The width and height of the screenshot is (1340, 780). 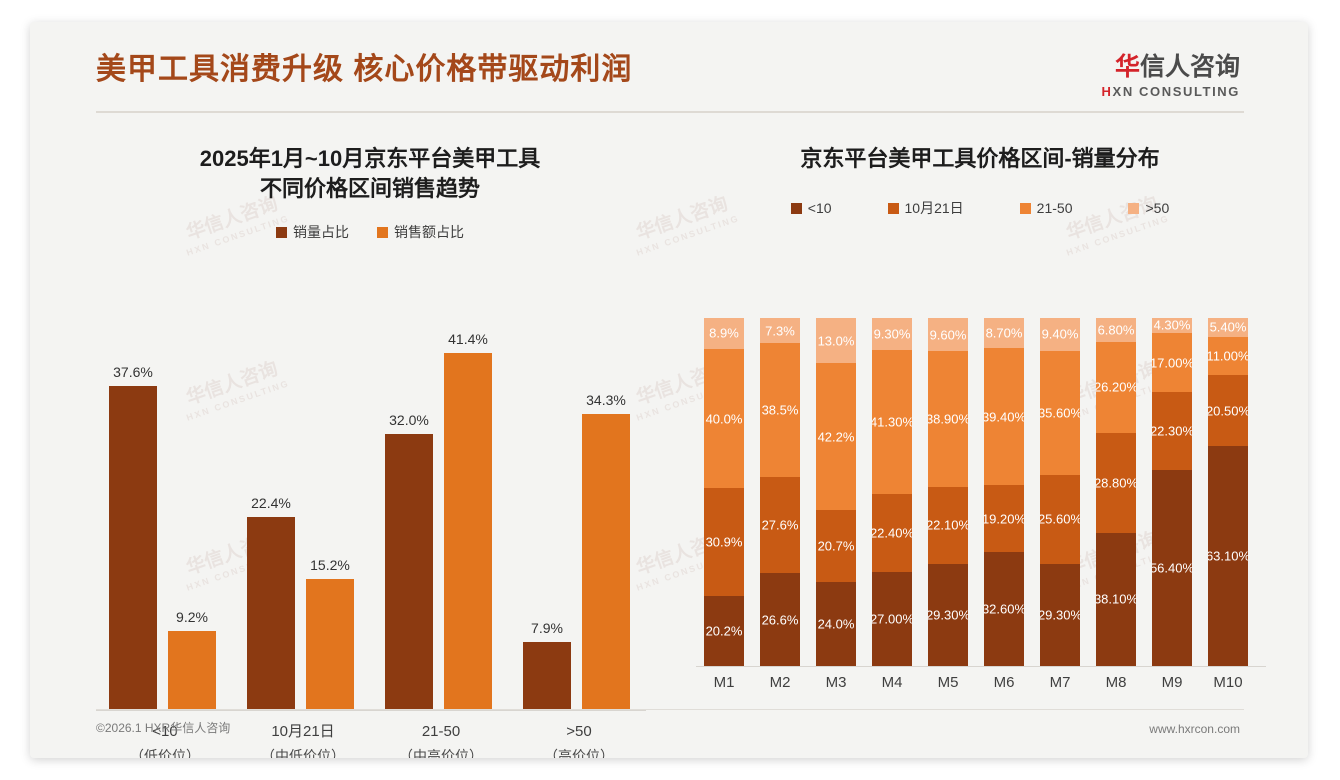 I want to click on legend-item-0: <10, so click(x=811, y=208).